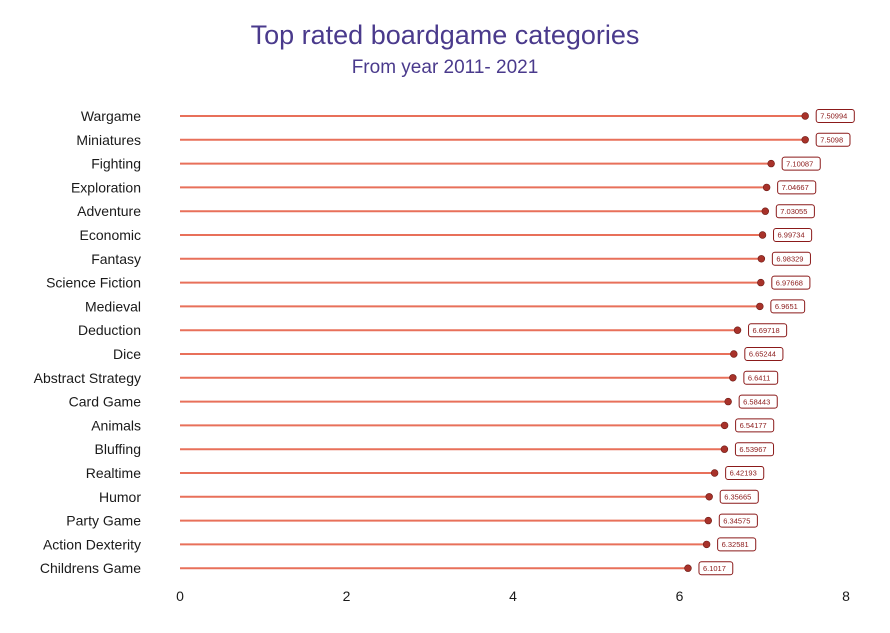 This screenshot has width=890, height=633. What do you see at coordinates (109, 211) in the screenshot?
I see `category-label: Adventure` at bounding box center [109, 211].